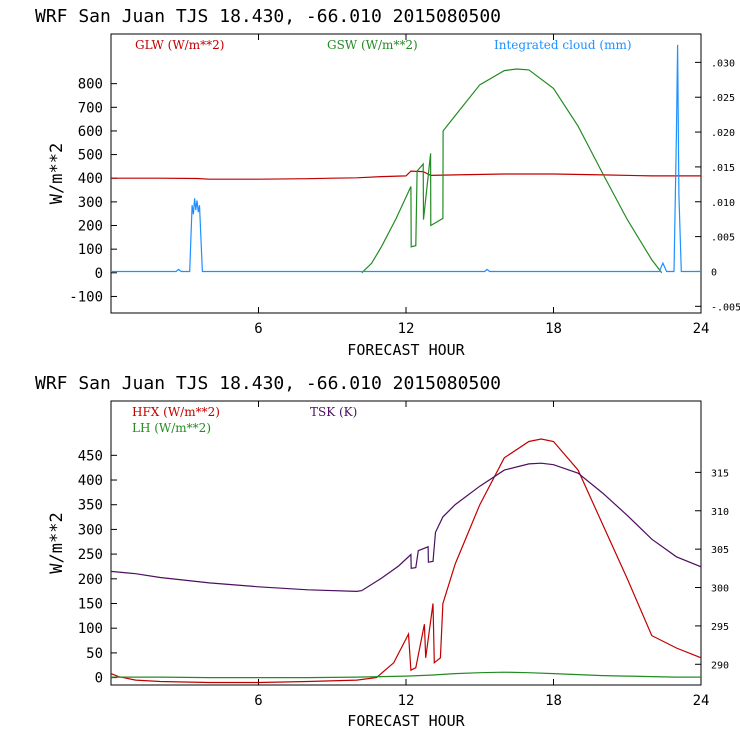  What do you see at coordinates (372, 45) in the screenshot?
I see `legend-entry: GSW (W/m**2)` at bounding box center [372, 45].